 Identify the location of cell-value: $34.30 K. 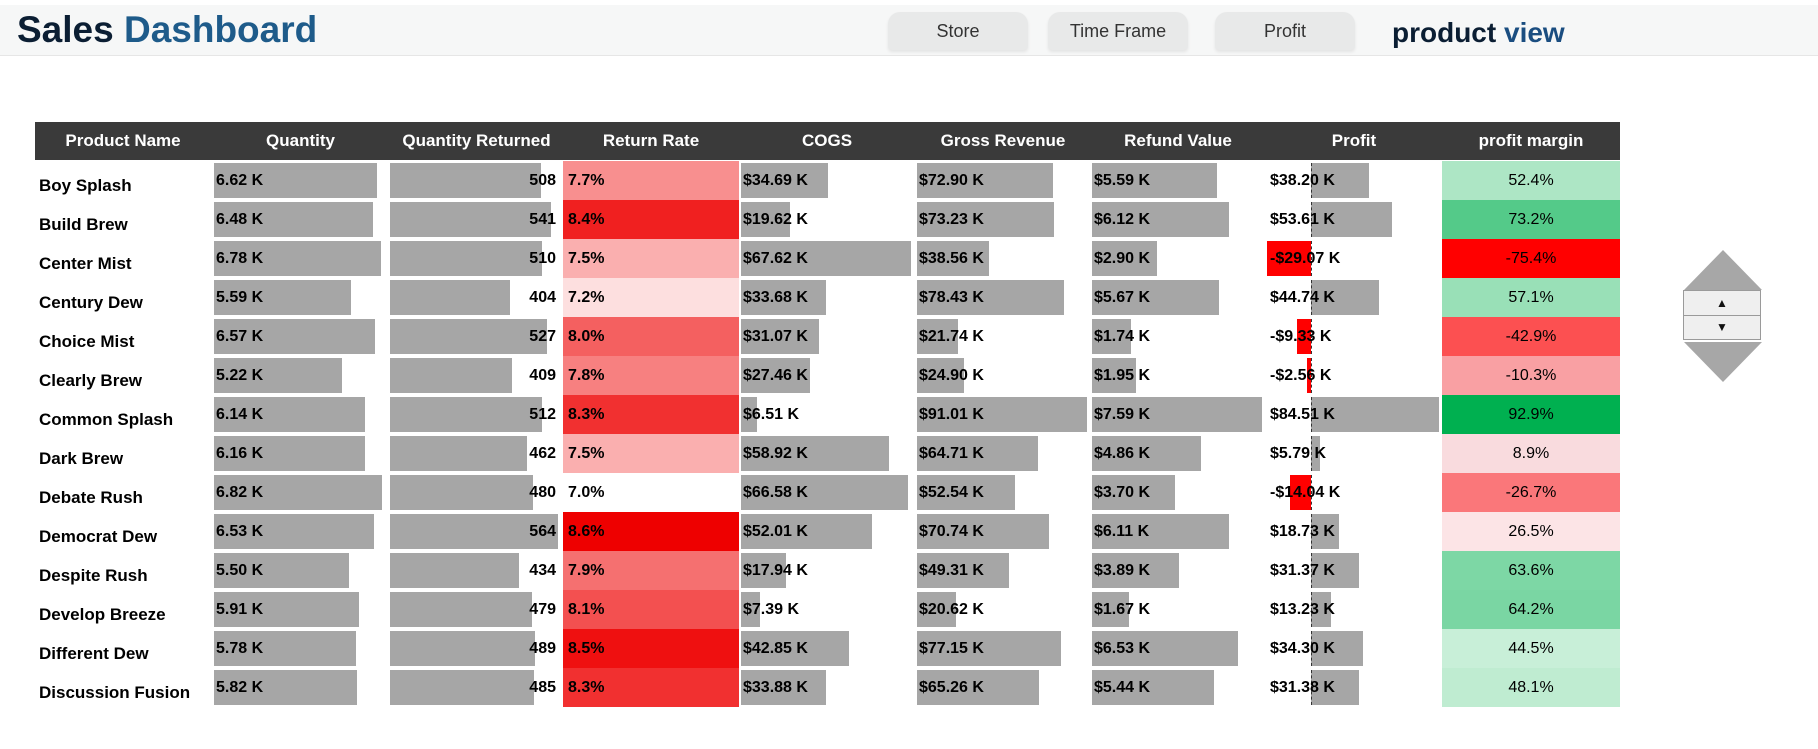
(1302, 648).